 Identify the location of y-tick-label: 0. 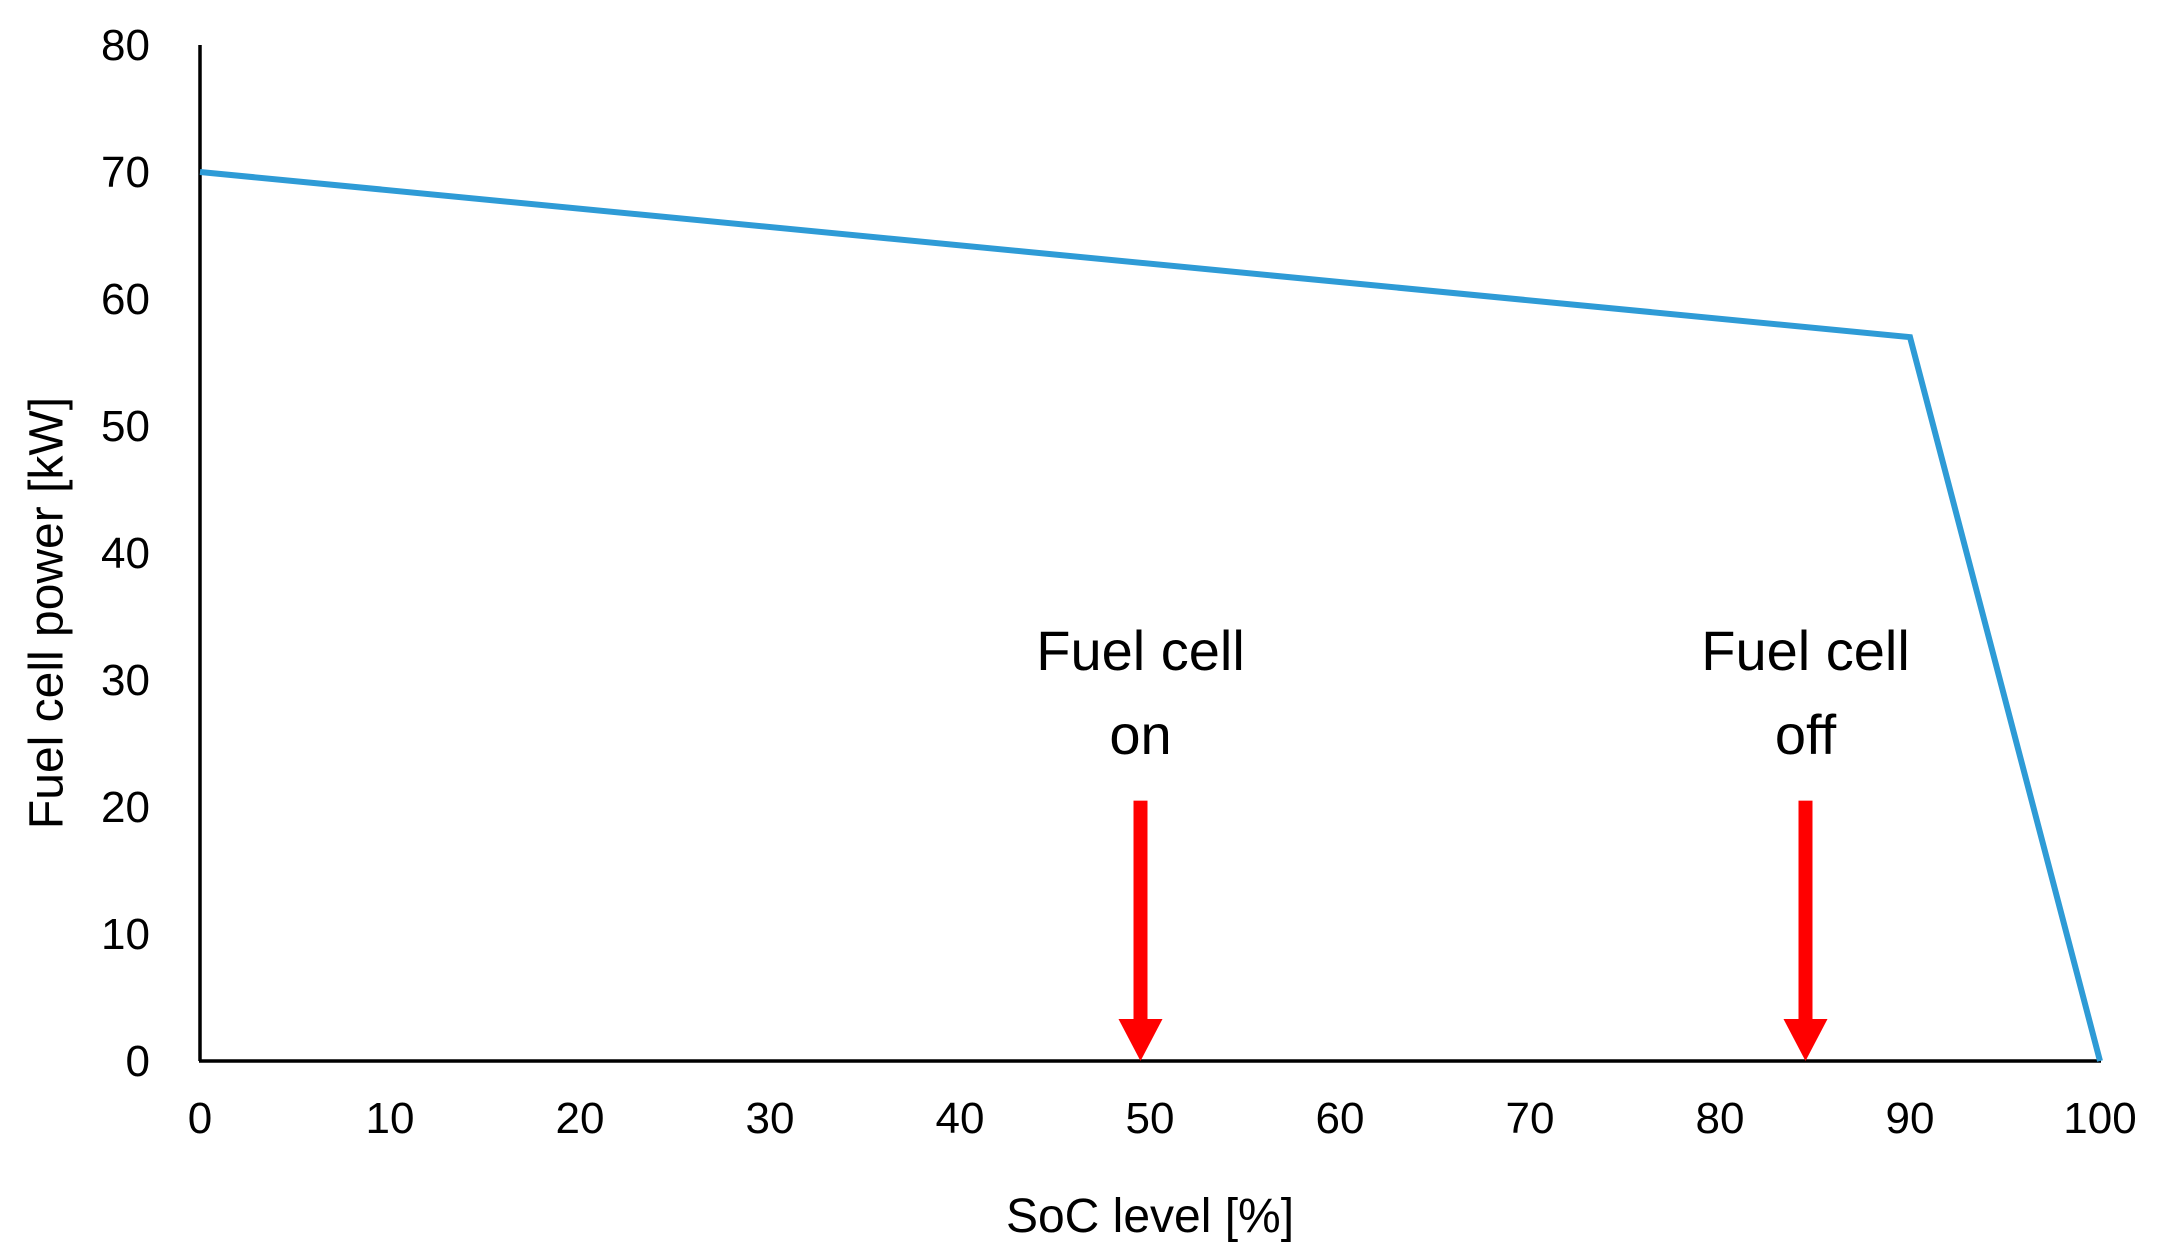
(138, 1061).